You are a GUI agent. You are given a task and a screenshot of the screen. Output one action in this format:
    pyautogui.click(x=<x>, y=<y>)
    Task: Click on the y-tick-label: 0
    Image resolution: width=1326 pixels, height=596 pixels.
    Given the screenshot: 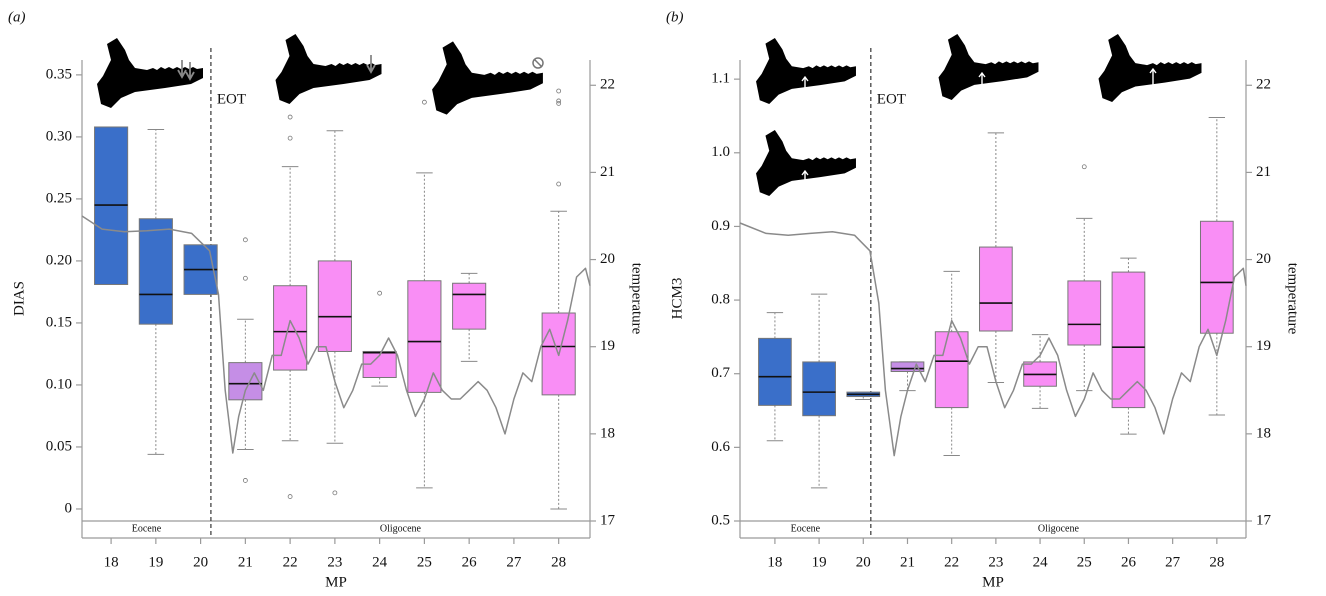 What is the action you would take?
    pyautogui.click(x=69, y=508)
    